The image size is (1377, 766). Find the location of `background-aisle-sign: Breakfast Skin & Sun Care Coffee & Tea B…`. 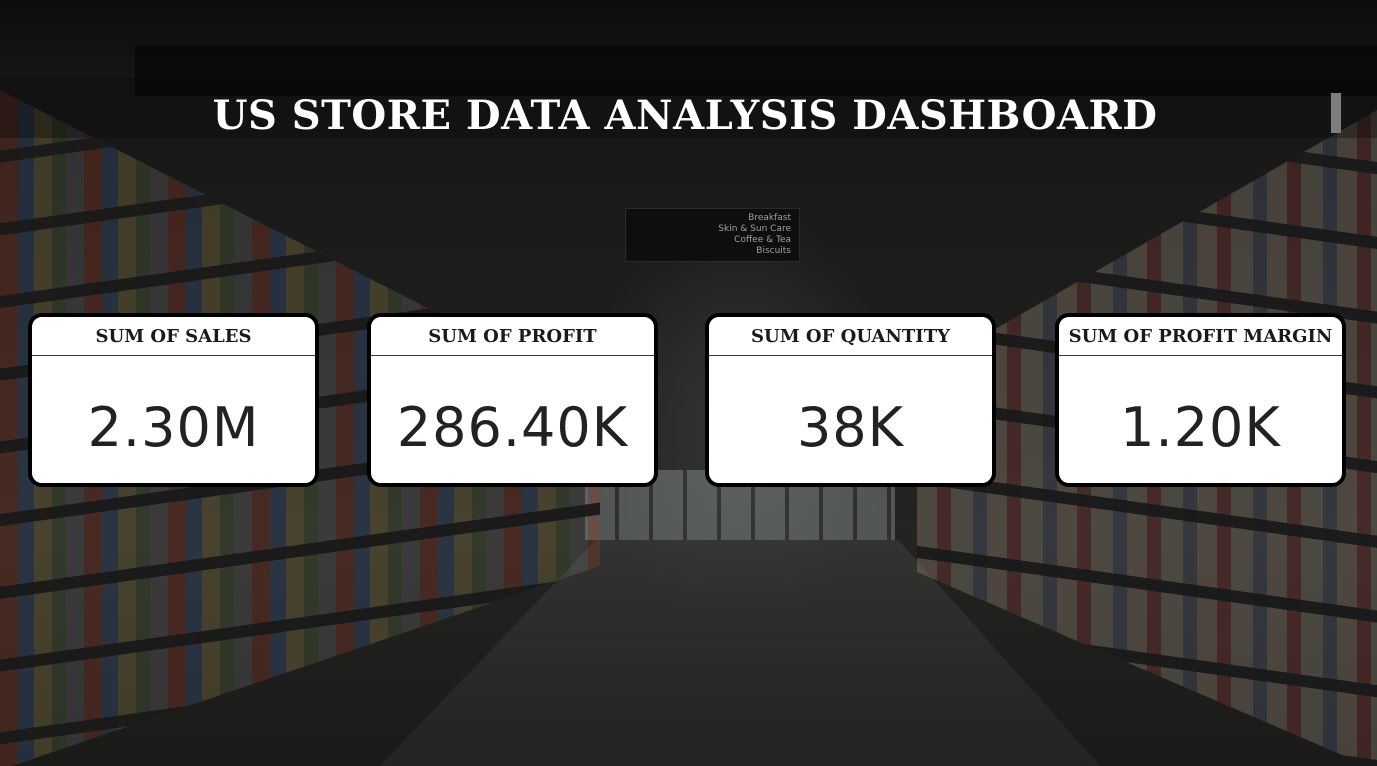

background-aisle-sign: Breakfast Skin & Sun Care Coffee & Tea B… is located at coordinates (712, 235).